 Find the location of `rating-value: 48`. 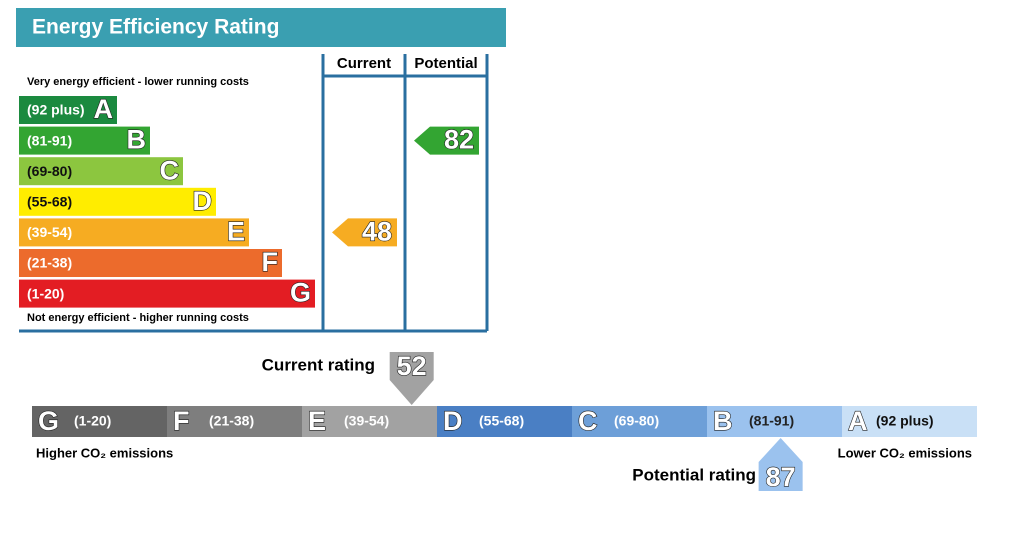

rating-value: 48 is located at coordinates (377, 232).